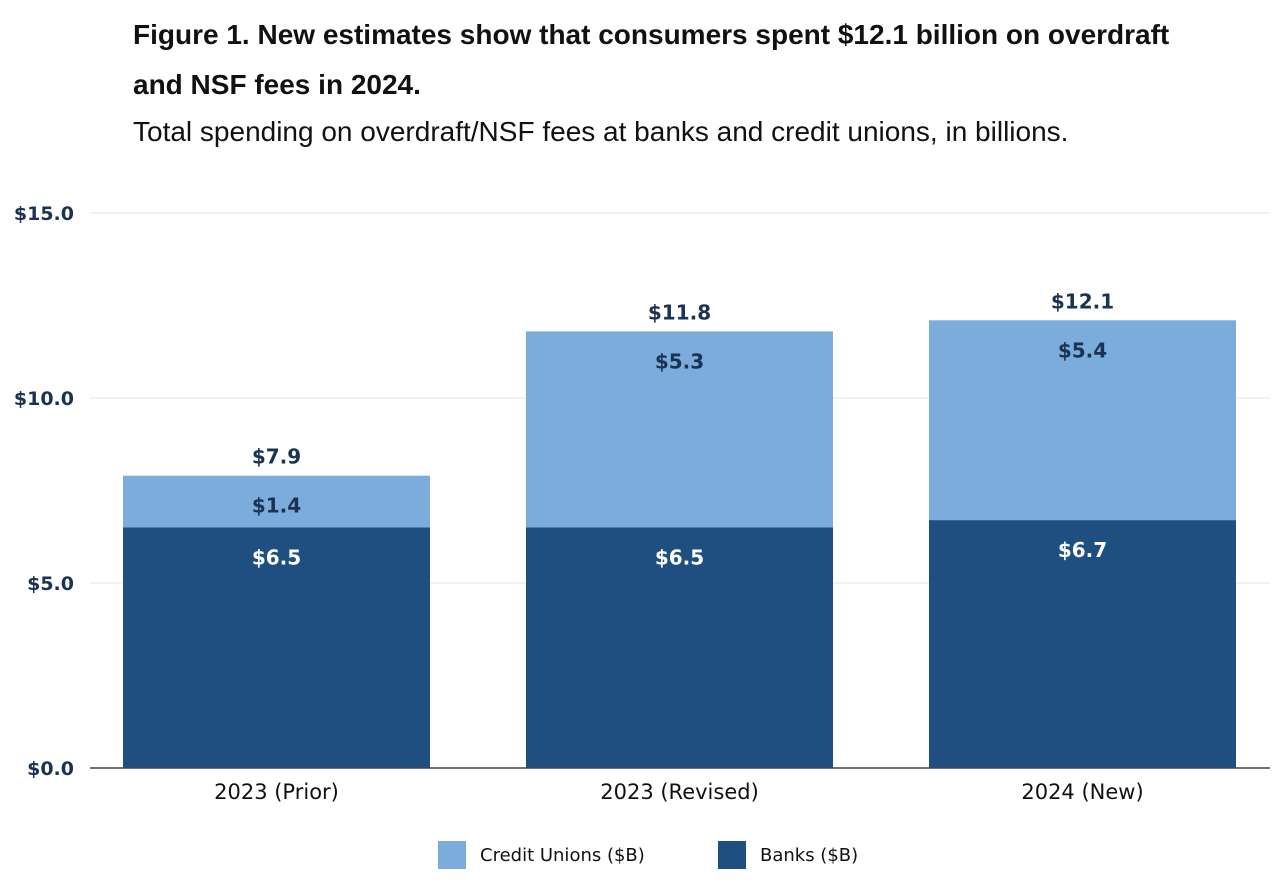  What do you see at coordinates (1082, 792) in the screenshot?
I see `x-tick-label: 2024 (New)` at bounding box center [1082, 792].